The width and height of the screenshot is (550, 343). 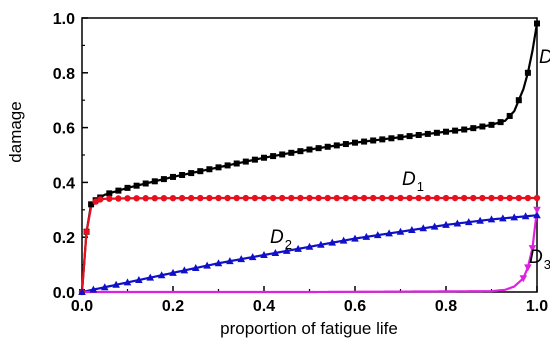 What do you see at coordinates (264, 306) in the screenshot?
I see `x-tick-label: 0.4` at bounding box center [264, 306].